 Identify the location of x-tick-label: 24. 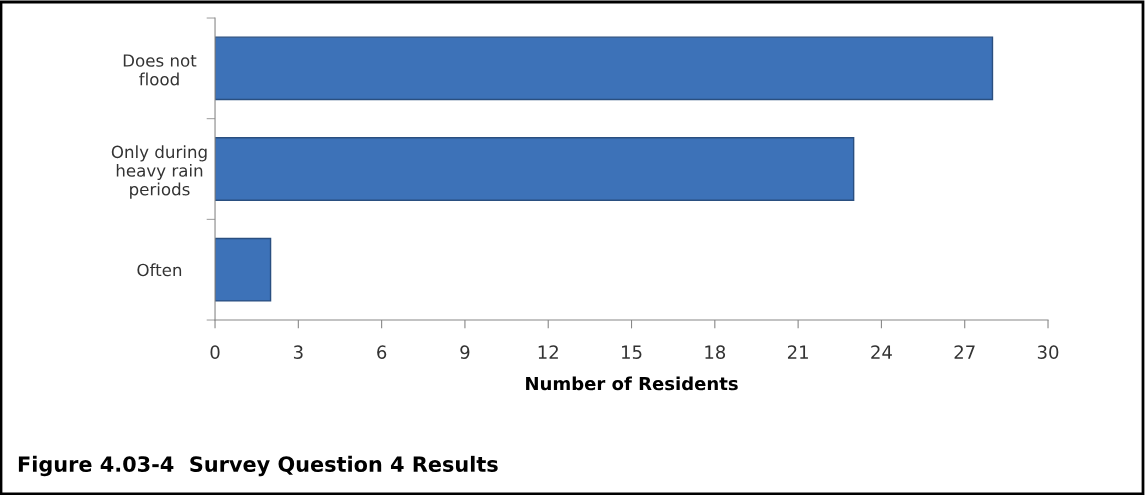
(881, 352).